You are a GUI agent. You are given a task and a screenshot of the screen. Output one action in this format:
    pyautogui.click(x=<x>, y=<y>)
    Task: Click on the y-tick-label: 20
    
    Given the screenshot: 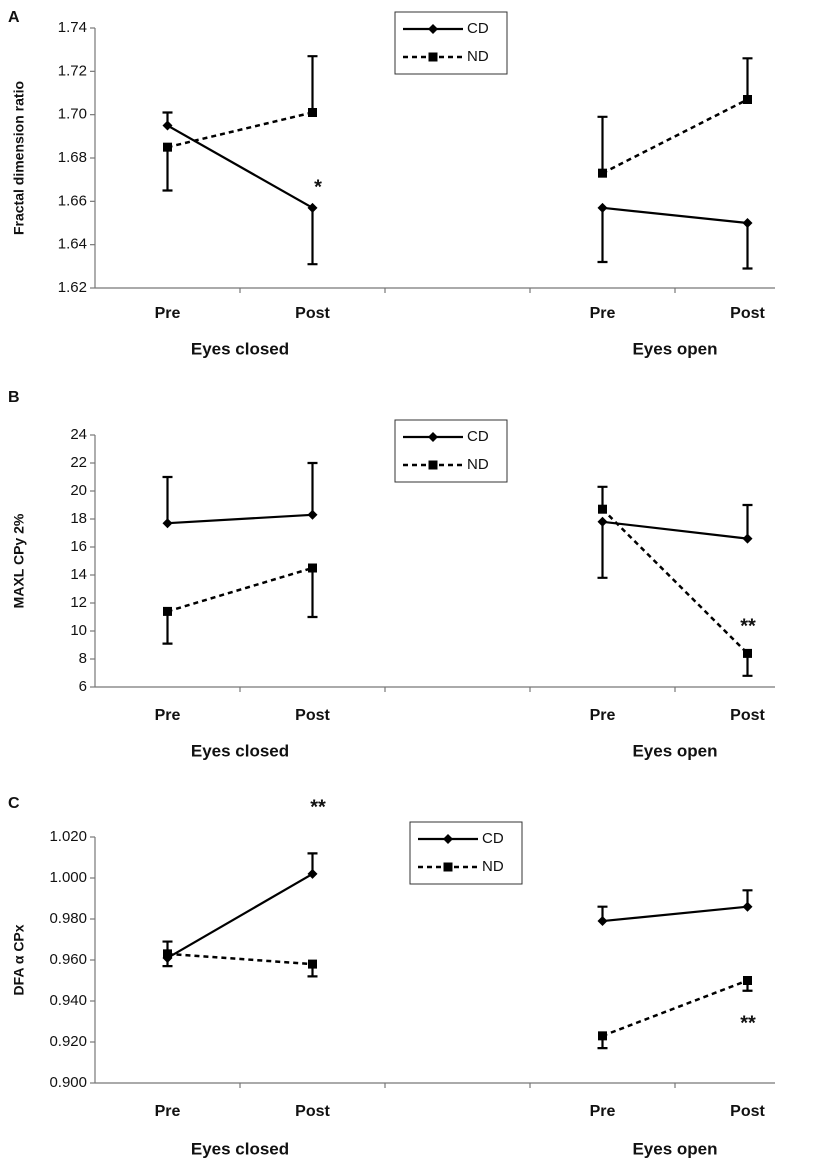 What is the action you would take?
    pyautogui.click(x=78, y=490)
    